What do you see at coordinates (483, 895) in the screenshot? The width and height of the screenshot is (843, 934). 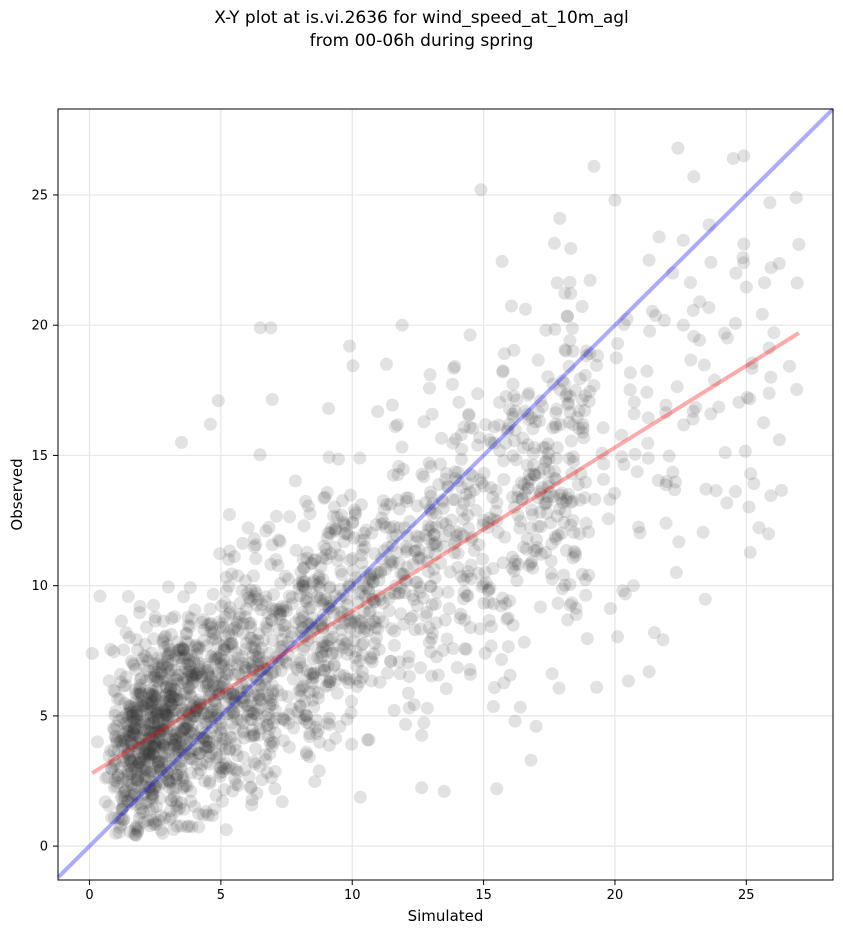 I see `x-tick-label: 15` at bounding box center [483, 895].